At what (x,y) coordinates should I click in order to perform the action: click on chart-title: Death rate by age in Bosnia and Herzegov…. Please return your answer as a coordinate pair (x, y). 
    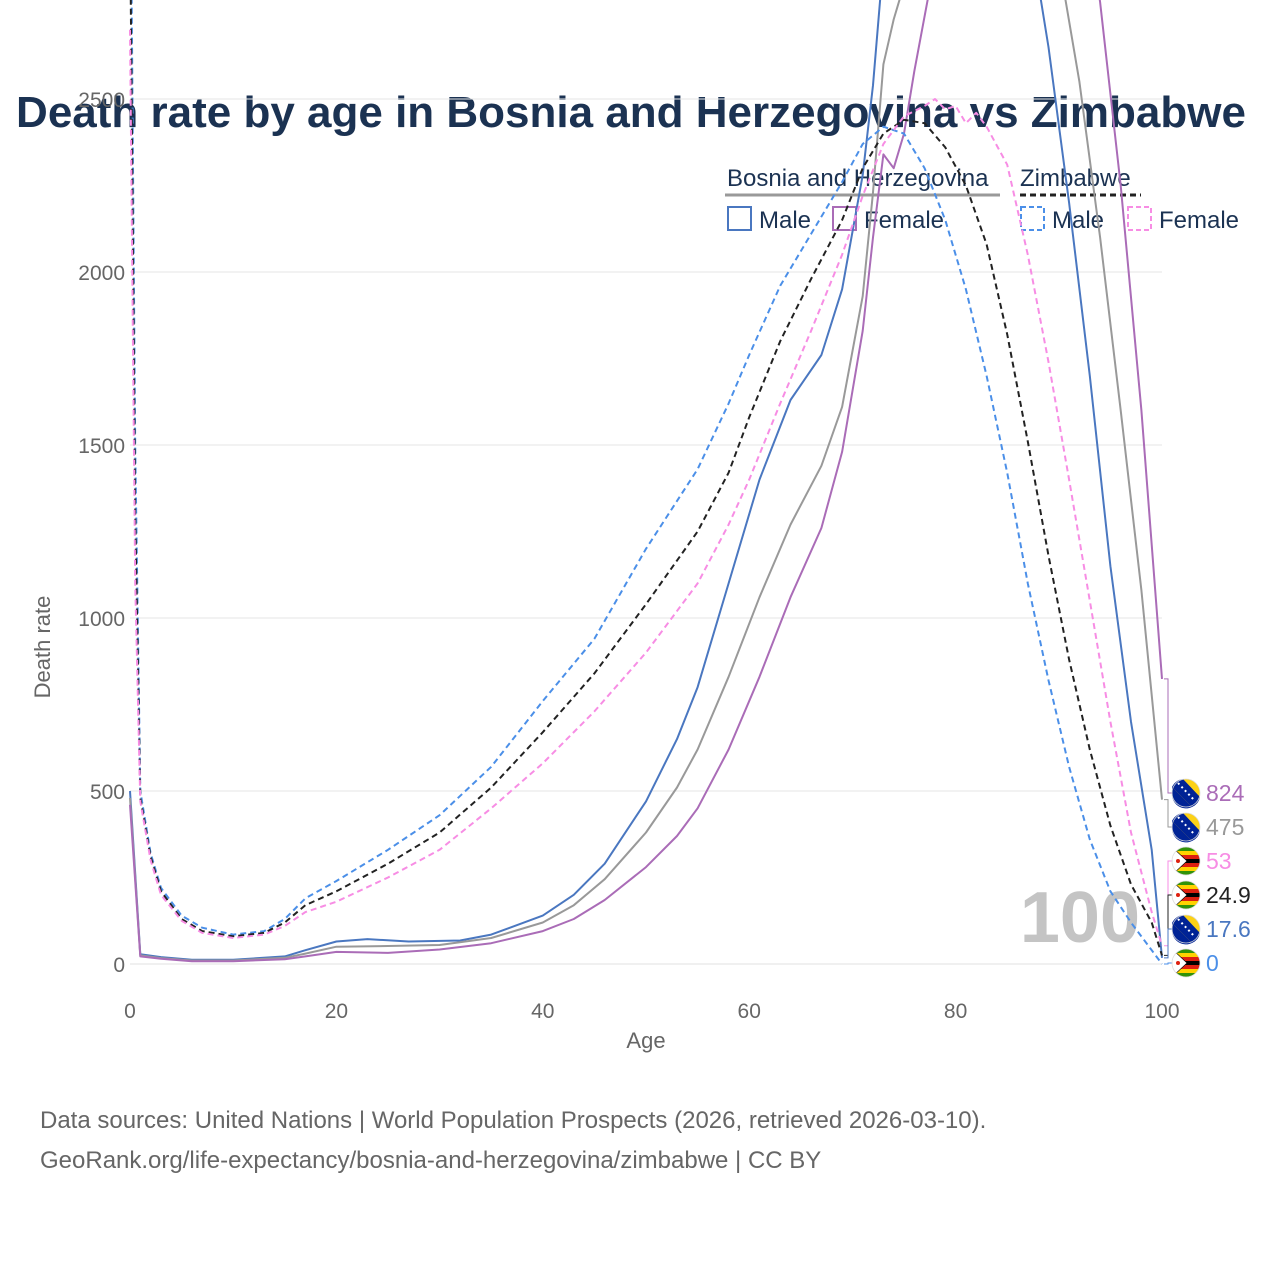
    Looking at the image, I should click on (631, 112).